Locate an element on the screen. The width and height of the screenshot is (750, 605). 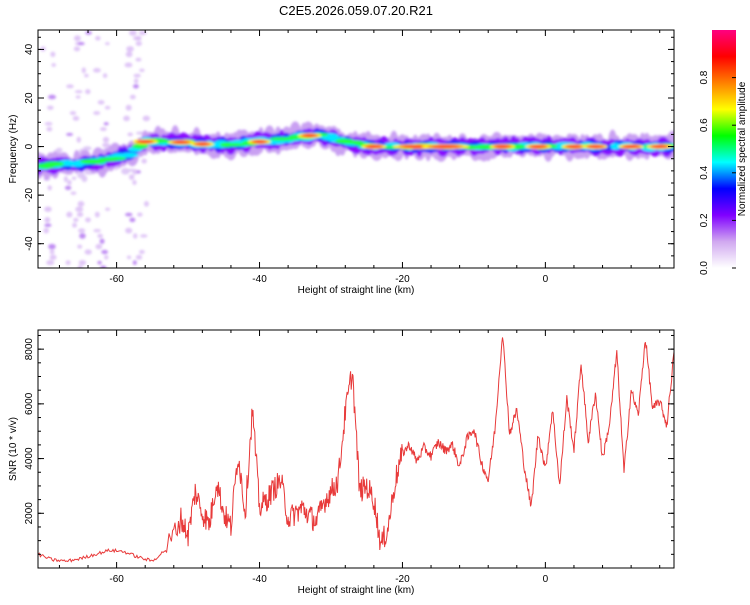
y-tick-label: 4000 is located at coordinates (29, 458).